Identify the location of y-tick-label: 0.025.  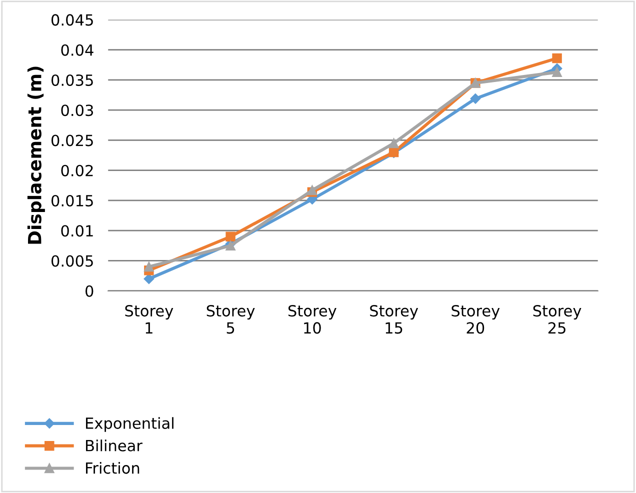
(72, 140).